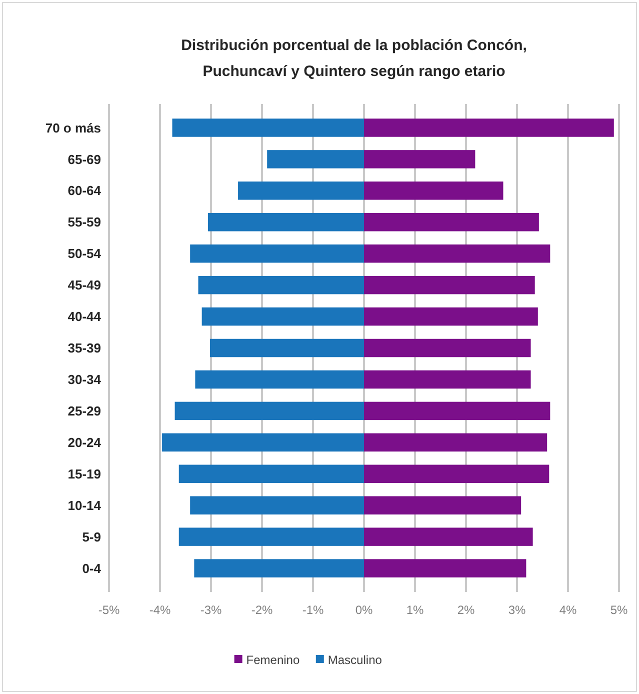 This screenshot has width=639, height=694. I want to click on x-tick-label: 4%, so click(568, 610).